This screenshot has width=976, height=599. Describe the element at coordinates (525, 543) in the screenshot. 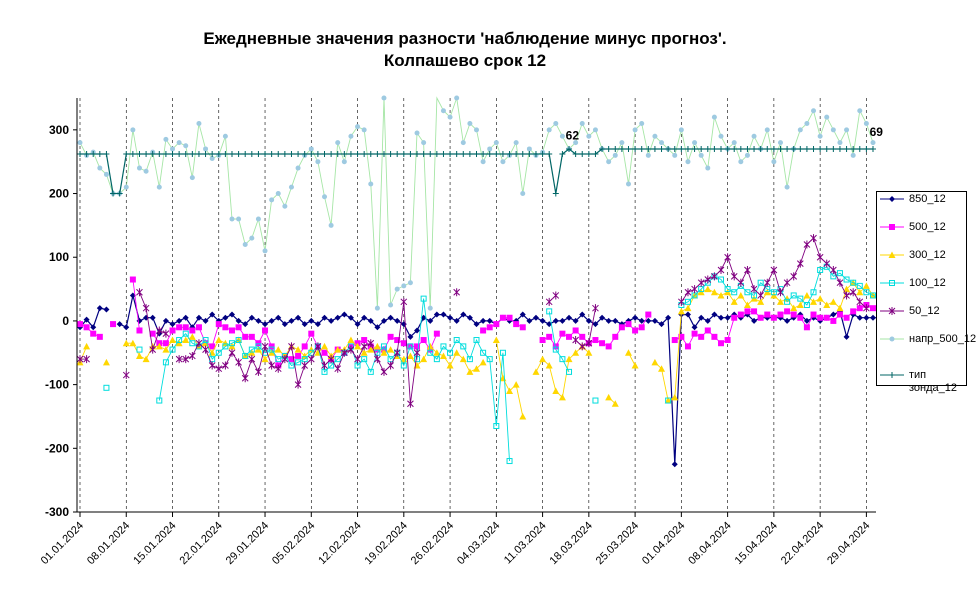

I see `x-tick-label: 11.03.2024` at that location.